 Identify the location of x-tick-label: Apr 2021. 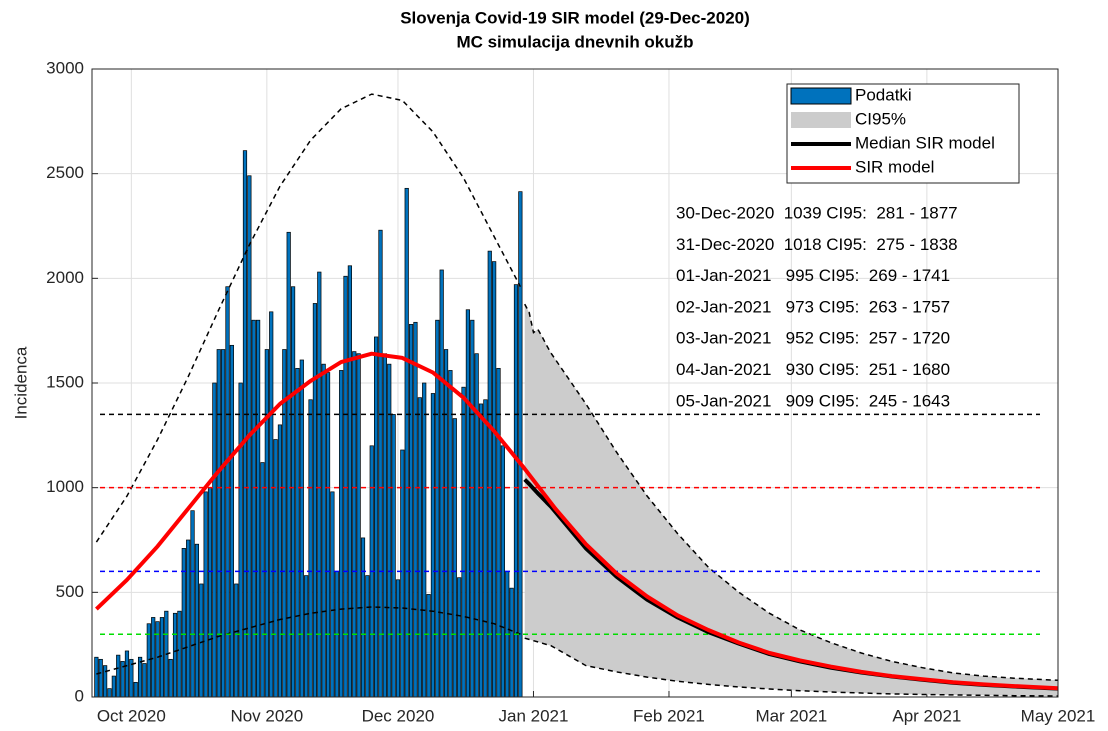
(926, 715).